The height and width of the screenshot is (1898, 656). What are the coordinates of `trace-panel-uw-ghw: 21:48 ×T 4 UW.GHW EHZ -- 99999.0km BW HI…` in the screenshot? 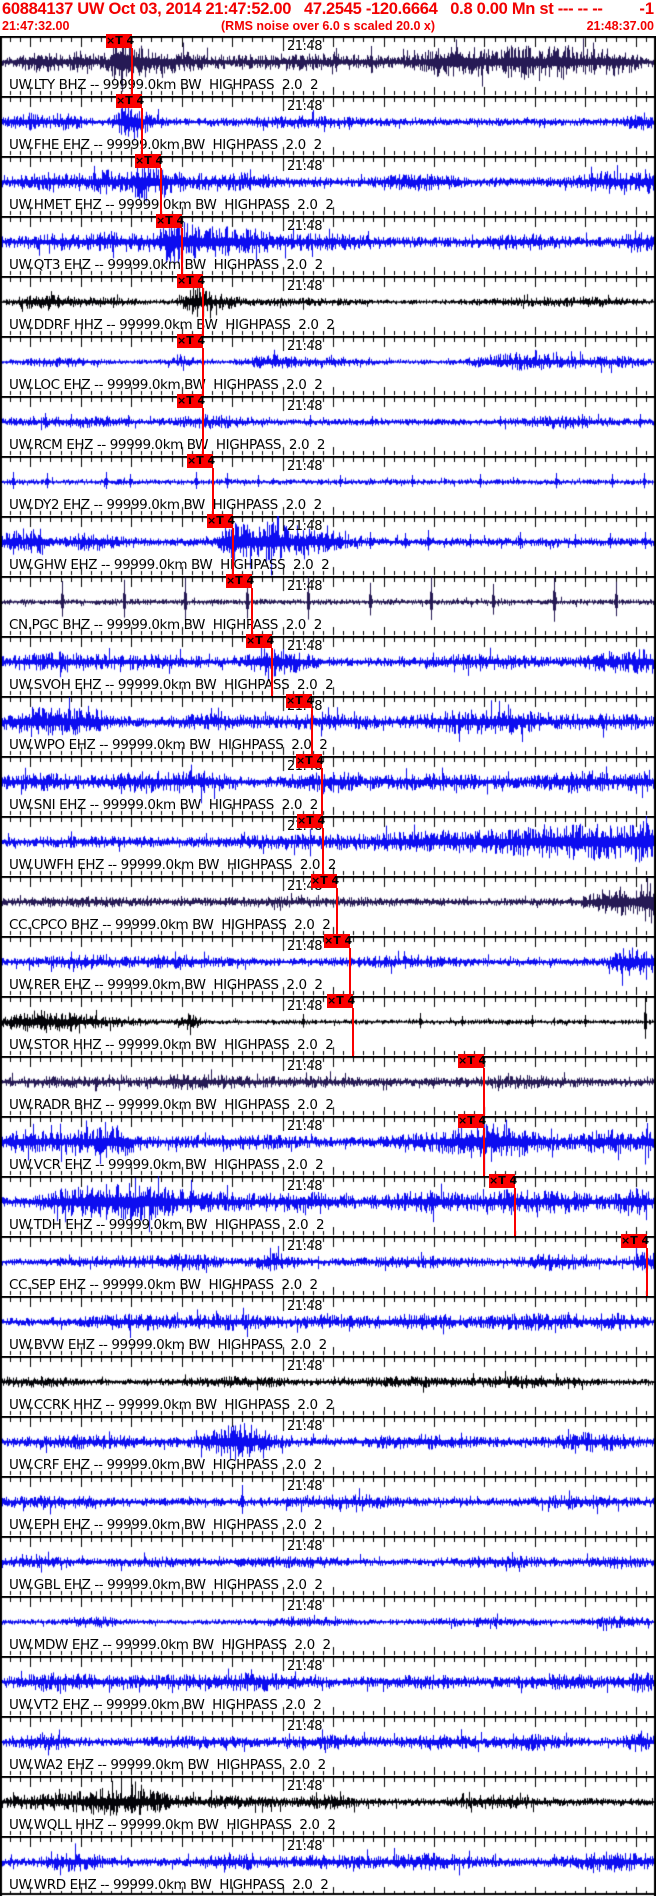 It's located at (328, 545).